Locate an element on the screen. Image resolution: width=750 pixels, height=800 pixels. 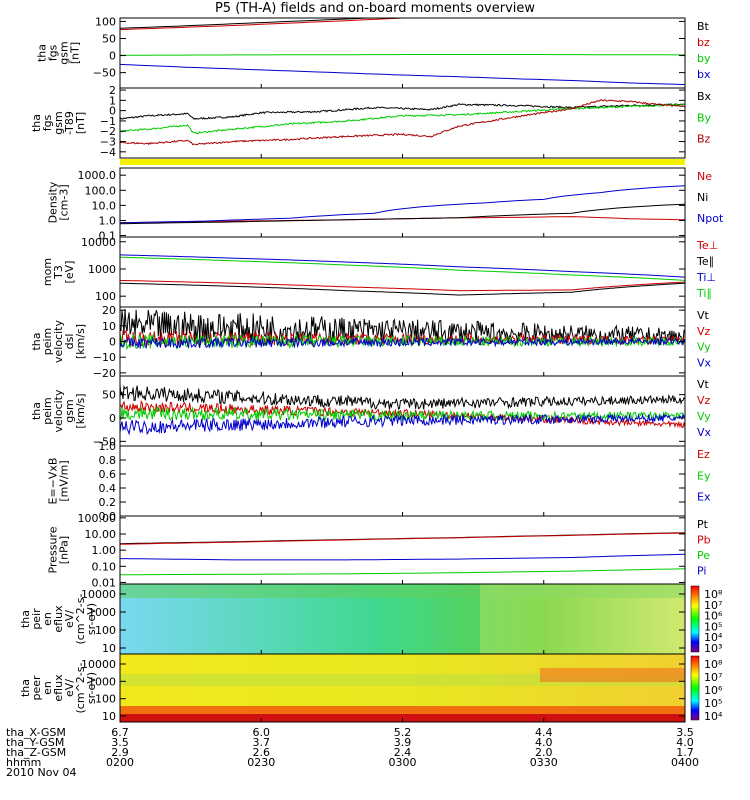
footer-value: 4.4 is located at coordinates (544, 732).